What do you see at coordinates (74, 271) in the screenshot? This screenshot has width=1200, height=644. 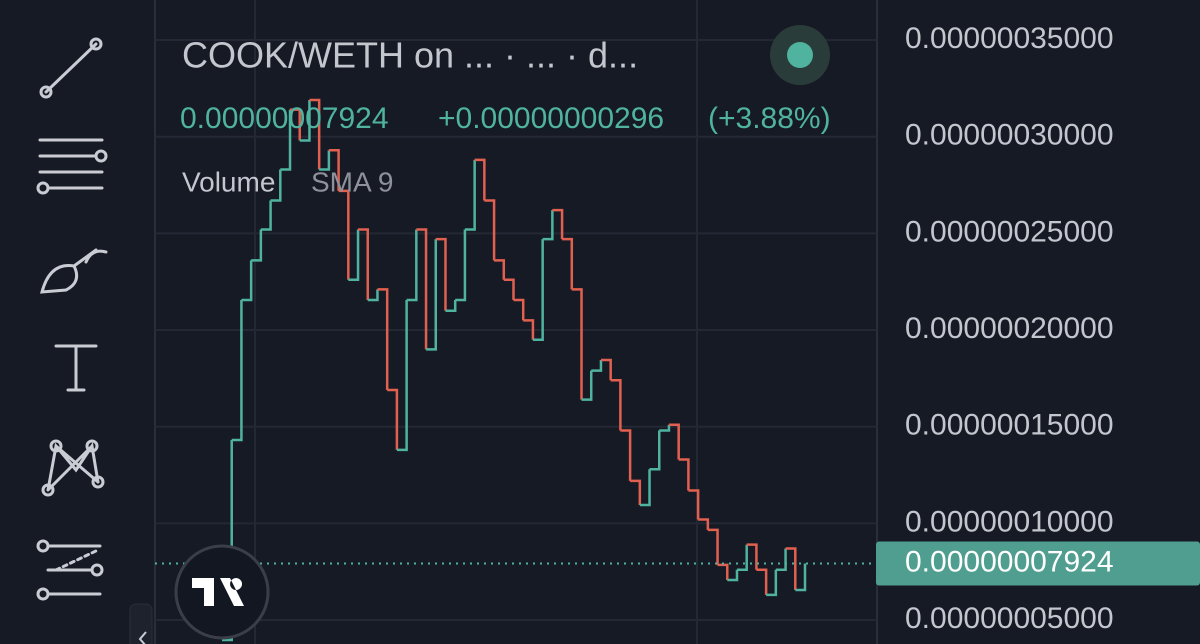 I see `tool-brush` at bounding box center [74, 271].